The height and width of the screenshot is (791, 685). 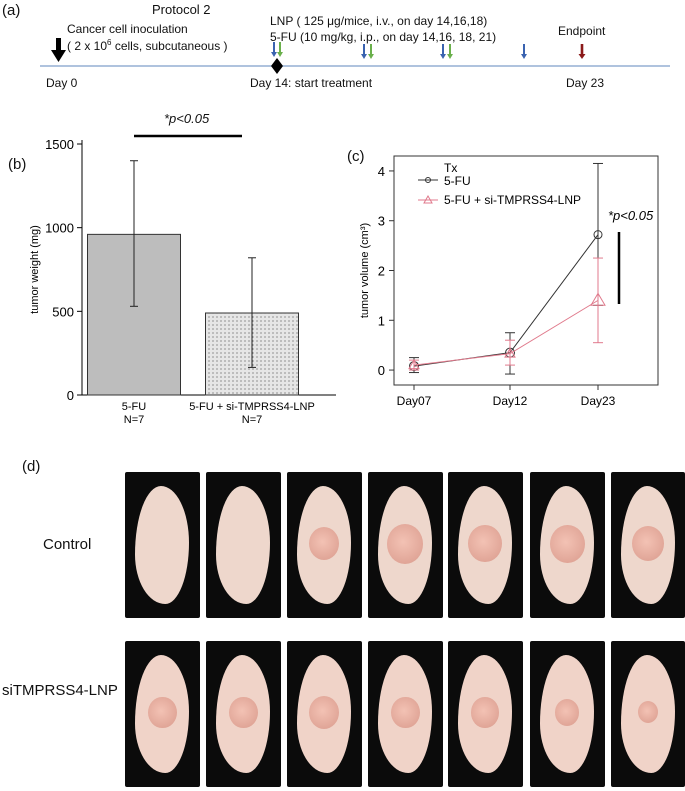 What do you see at coordinates (31, 466) in the screenshot?
I see `panel-d-letter: (d)` at bounding box center [31, 466].